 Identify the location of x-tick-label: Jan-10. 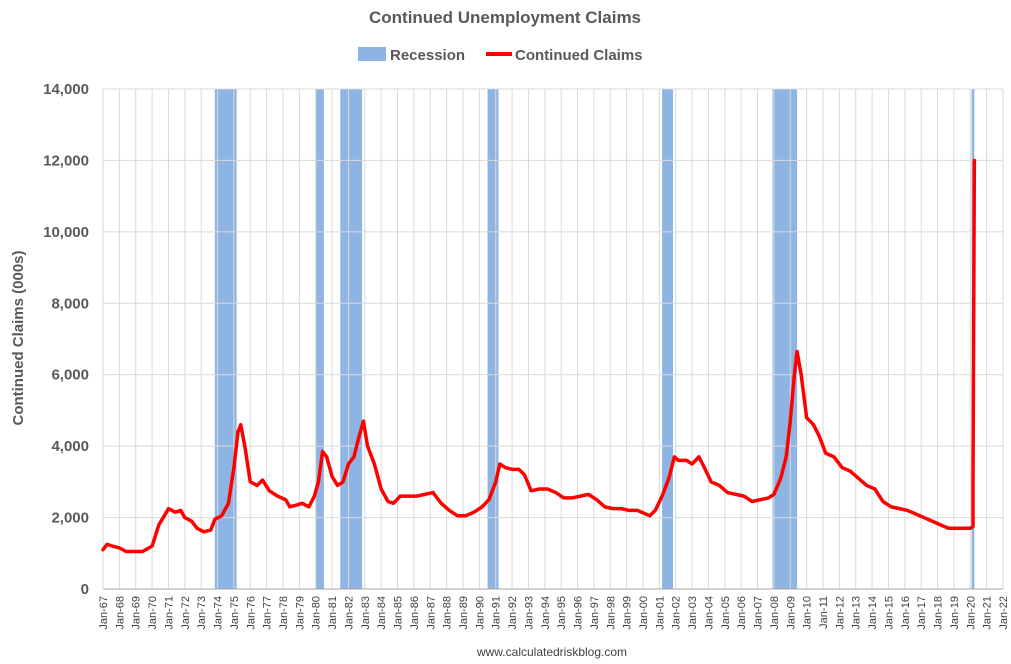
(808, 613).